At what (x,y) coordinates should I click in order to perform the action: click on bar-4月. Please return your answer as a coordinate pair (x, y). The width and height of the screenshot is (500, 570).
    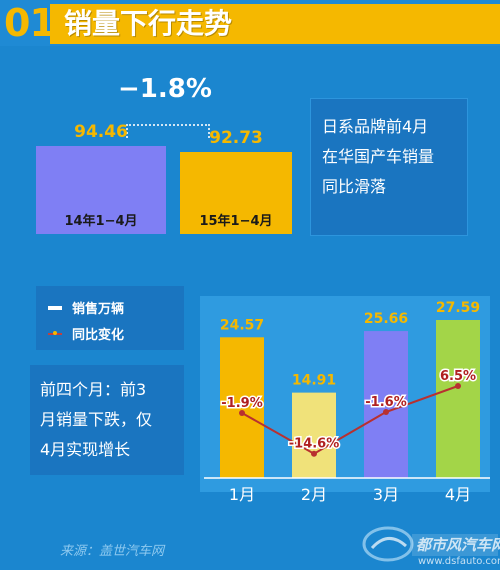
    Looking at the image, I should click on (458, 399).